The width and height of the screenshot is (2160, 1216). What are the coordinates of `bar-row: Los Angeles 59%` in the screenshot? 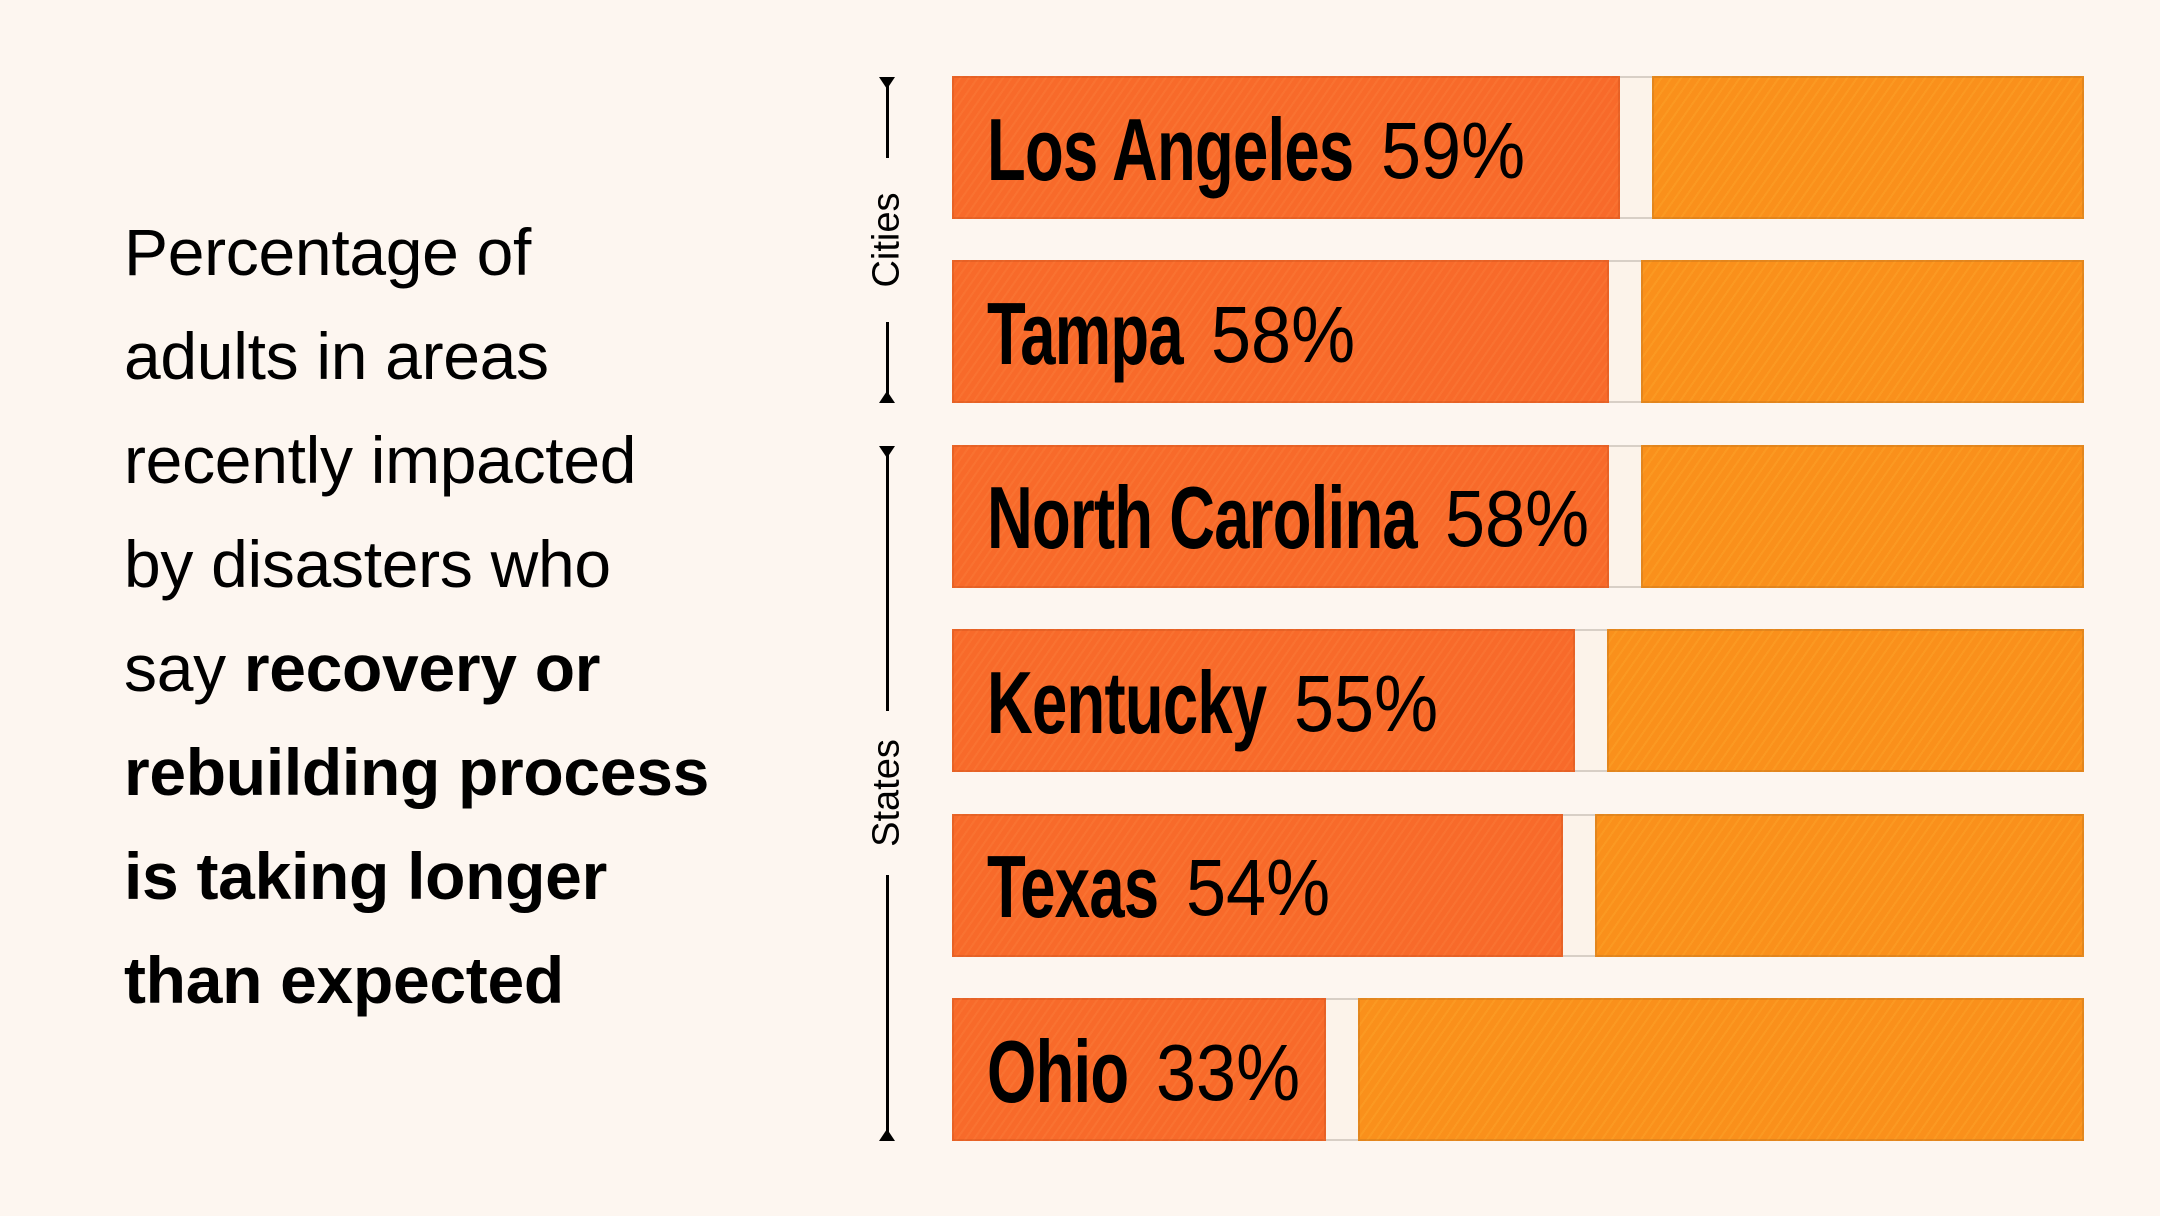 It's located at (1518, 147).